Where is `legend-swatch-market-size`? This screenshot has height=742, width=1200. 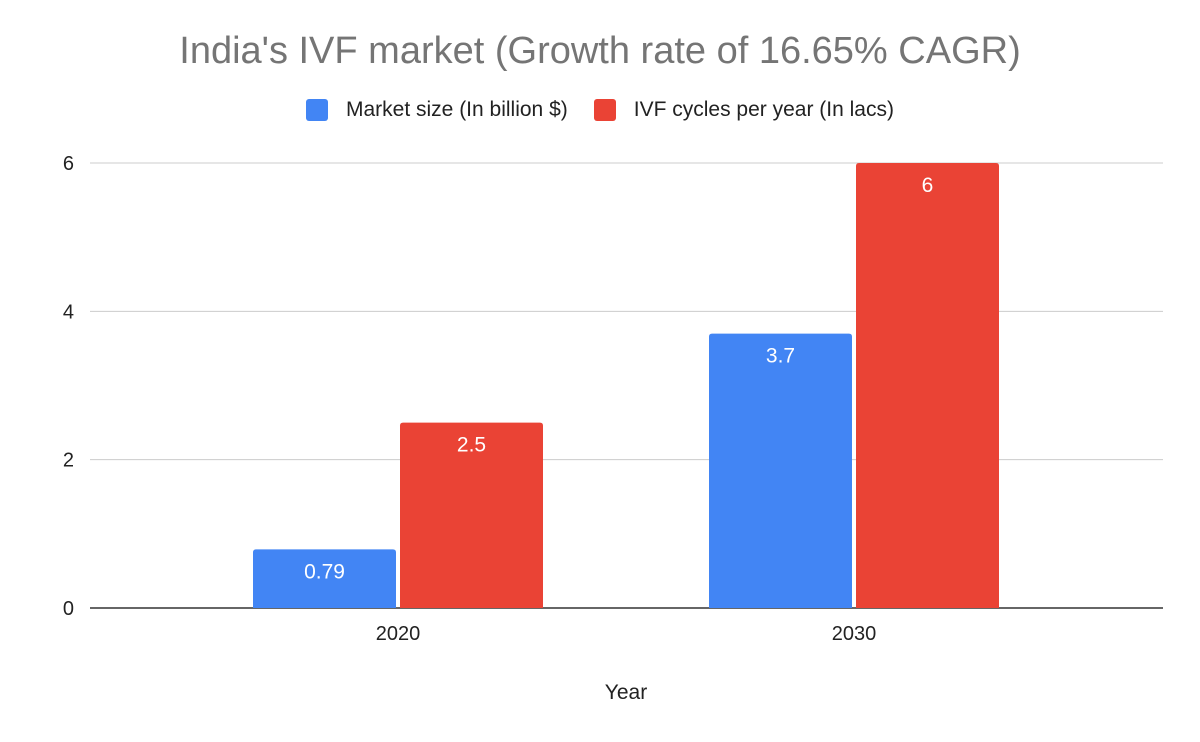
legend-swatch-market-size is located at coordinates (317, 110).